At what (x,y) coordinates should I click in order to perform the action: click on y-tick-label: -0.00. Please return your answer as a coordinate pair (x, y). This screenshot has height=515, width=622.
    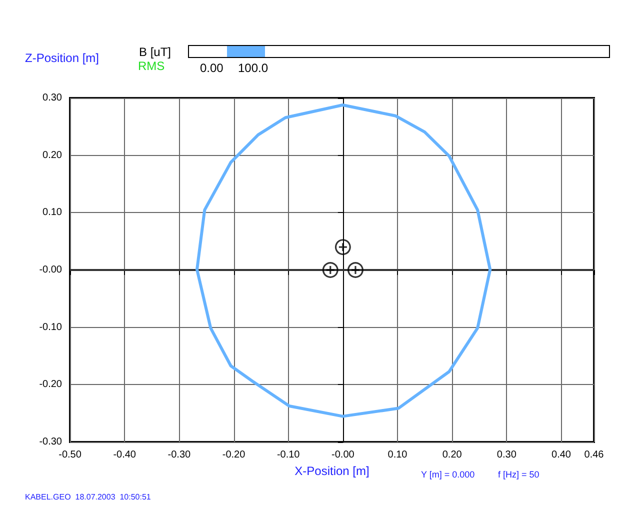
    Looking at the image, I should click on (50, 270).